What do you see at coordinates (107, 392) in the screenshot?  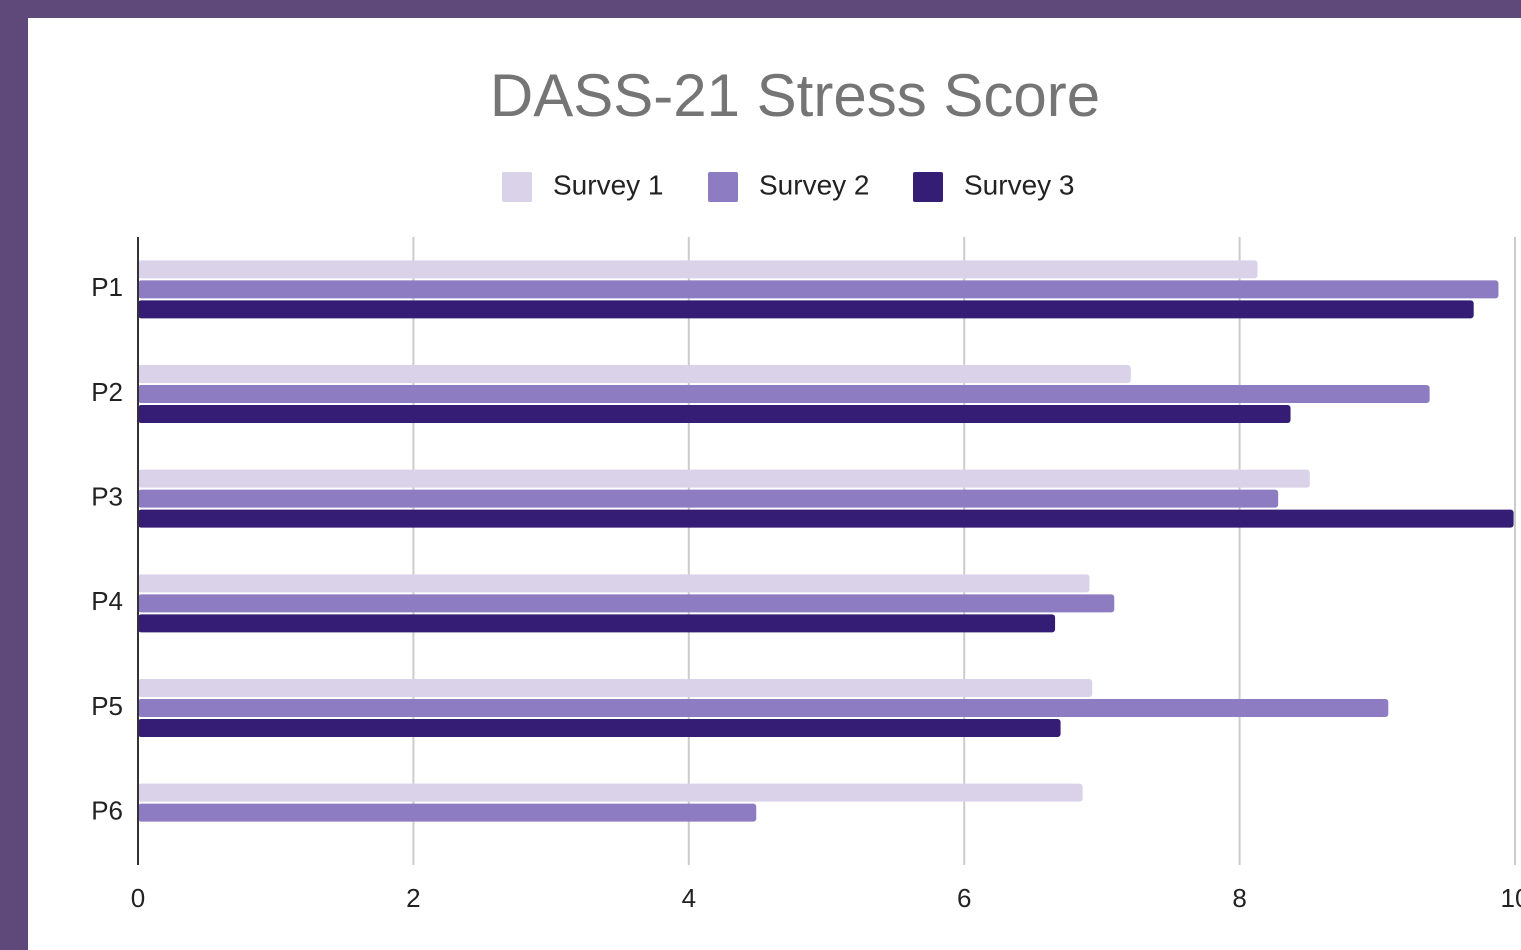 I see `y-tick-label: P2` at bounding box center [107, 392].